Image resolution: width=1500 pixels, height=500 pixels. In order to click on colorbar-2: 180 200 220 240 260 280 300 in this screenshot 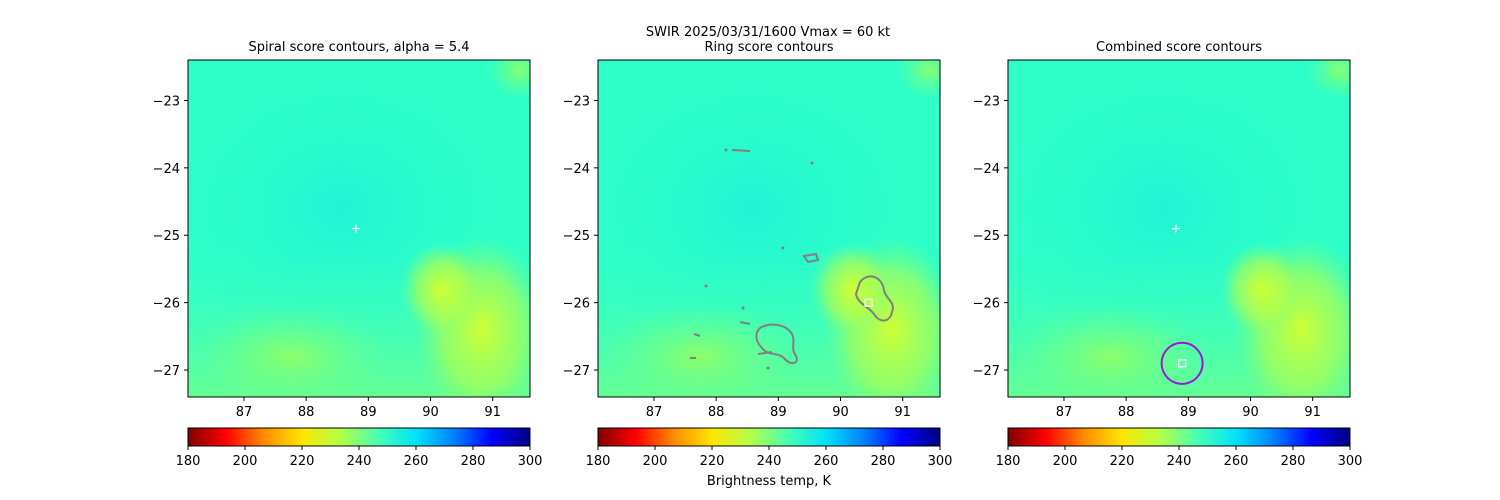, I will do `click(769, 448)`.